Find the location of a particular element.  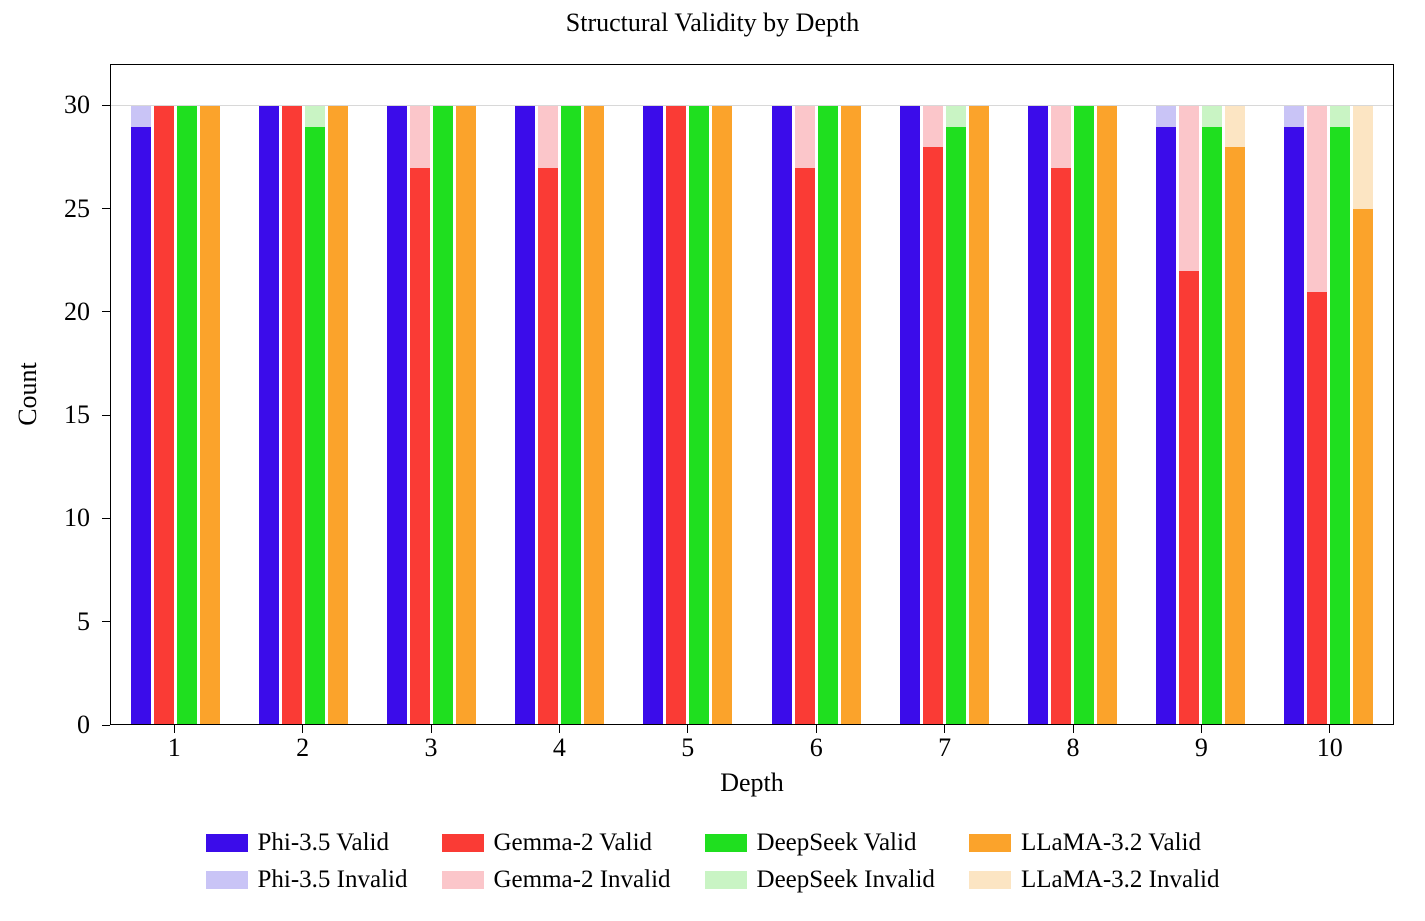

legend-item-phi-3.5-invalid: Phi-3.5 Invalid is located at coordinates (306, 879).